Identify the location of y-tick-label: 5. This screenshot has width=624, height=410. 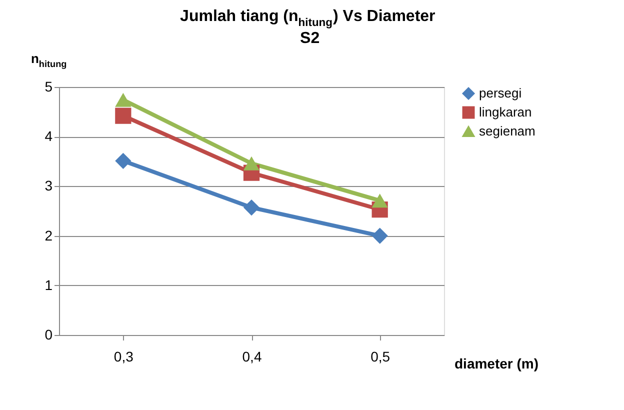
(48, 86).